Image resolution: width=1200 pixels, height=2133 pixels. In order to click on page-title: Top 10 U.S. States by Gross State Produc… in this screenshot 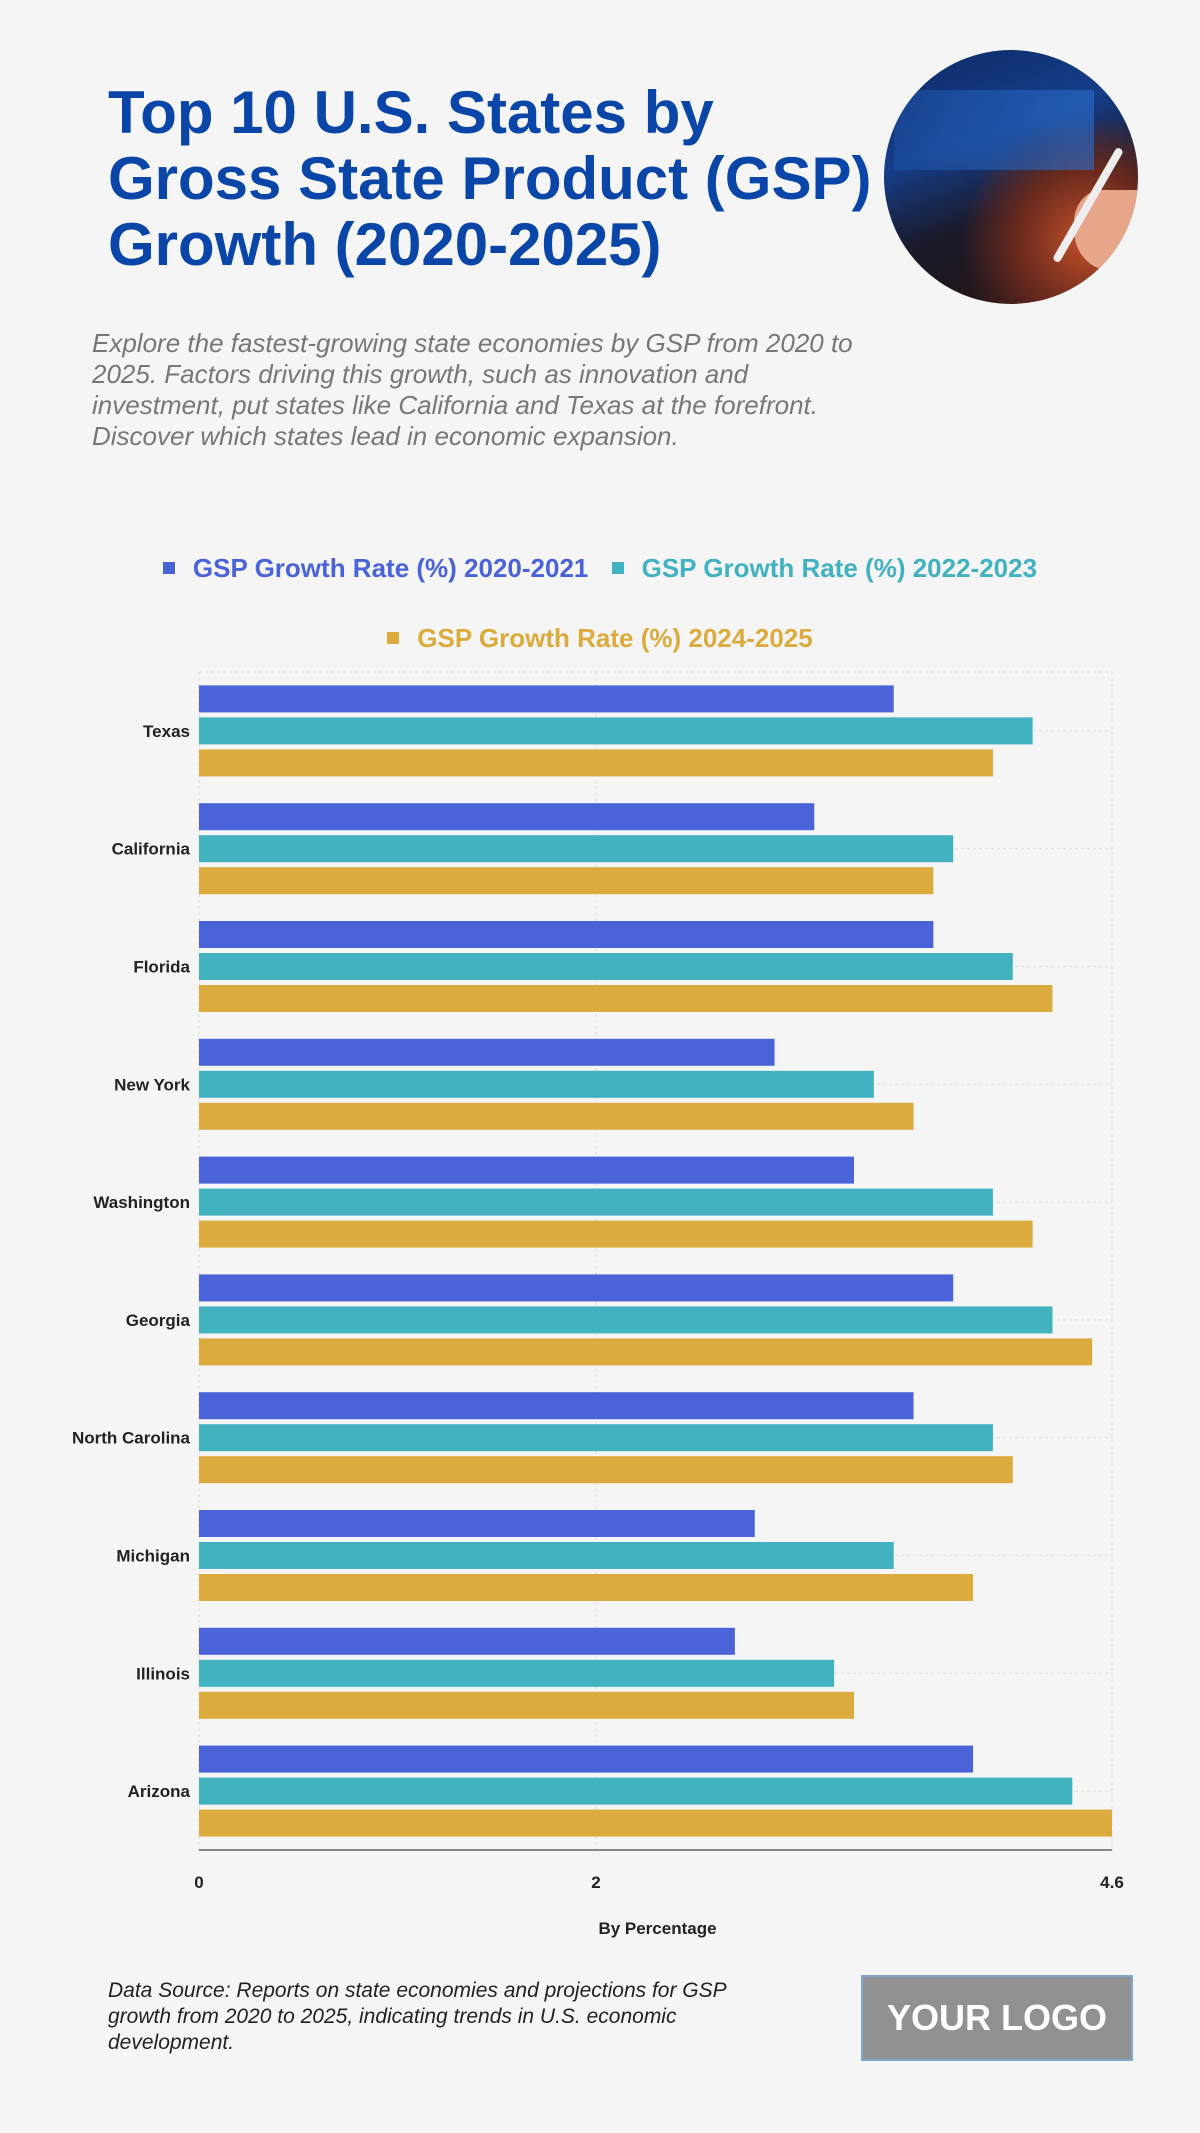, I will do `click(490, 178)`.